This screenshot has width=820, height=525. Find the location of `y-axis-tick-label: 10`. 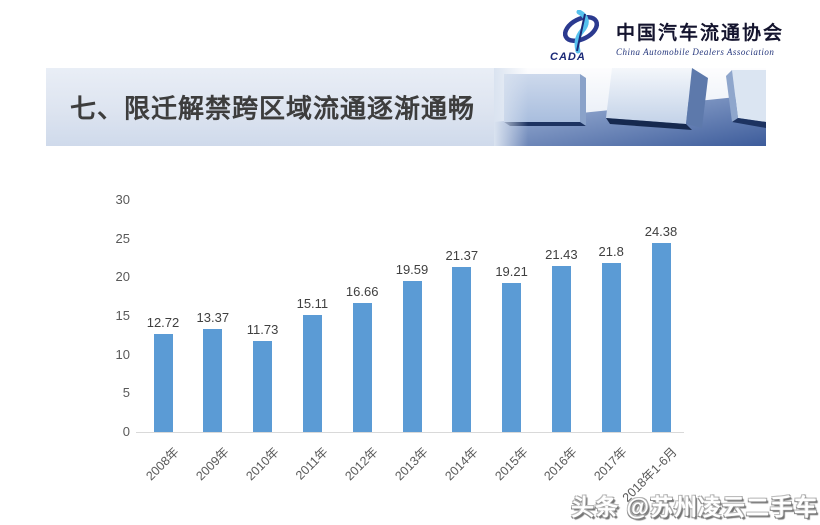

y-axis-tick-label: 10 is located at coordinates (122, 354).